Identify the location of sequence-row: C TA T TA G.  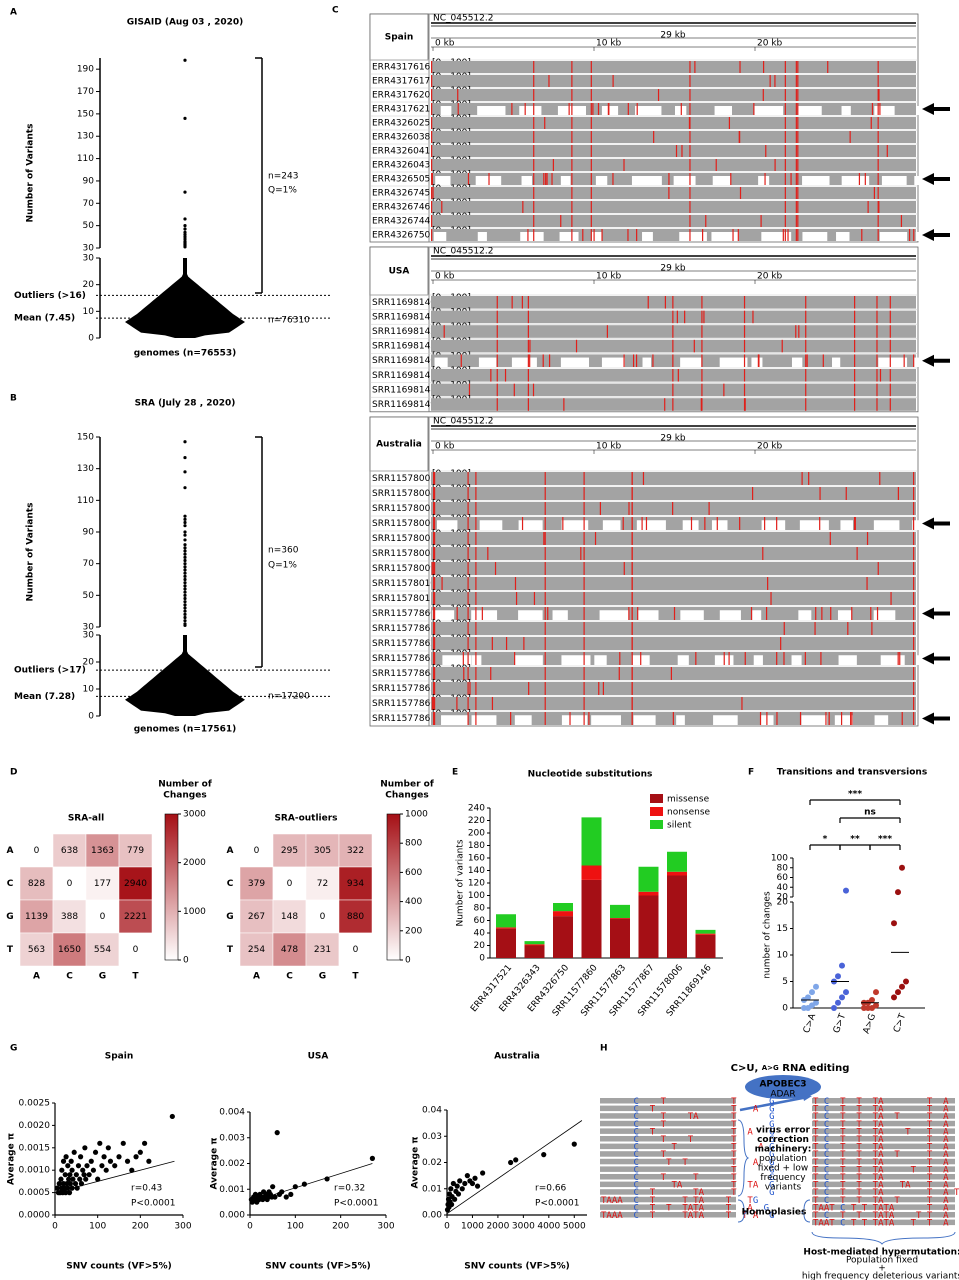
(693, 1185).